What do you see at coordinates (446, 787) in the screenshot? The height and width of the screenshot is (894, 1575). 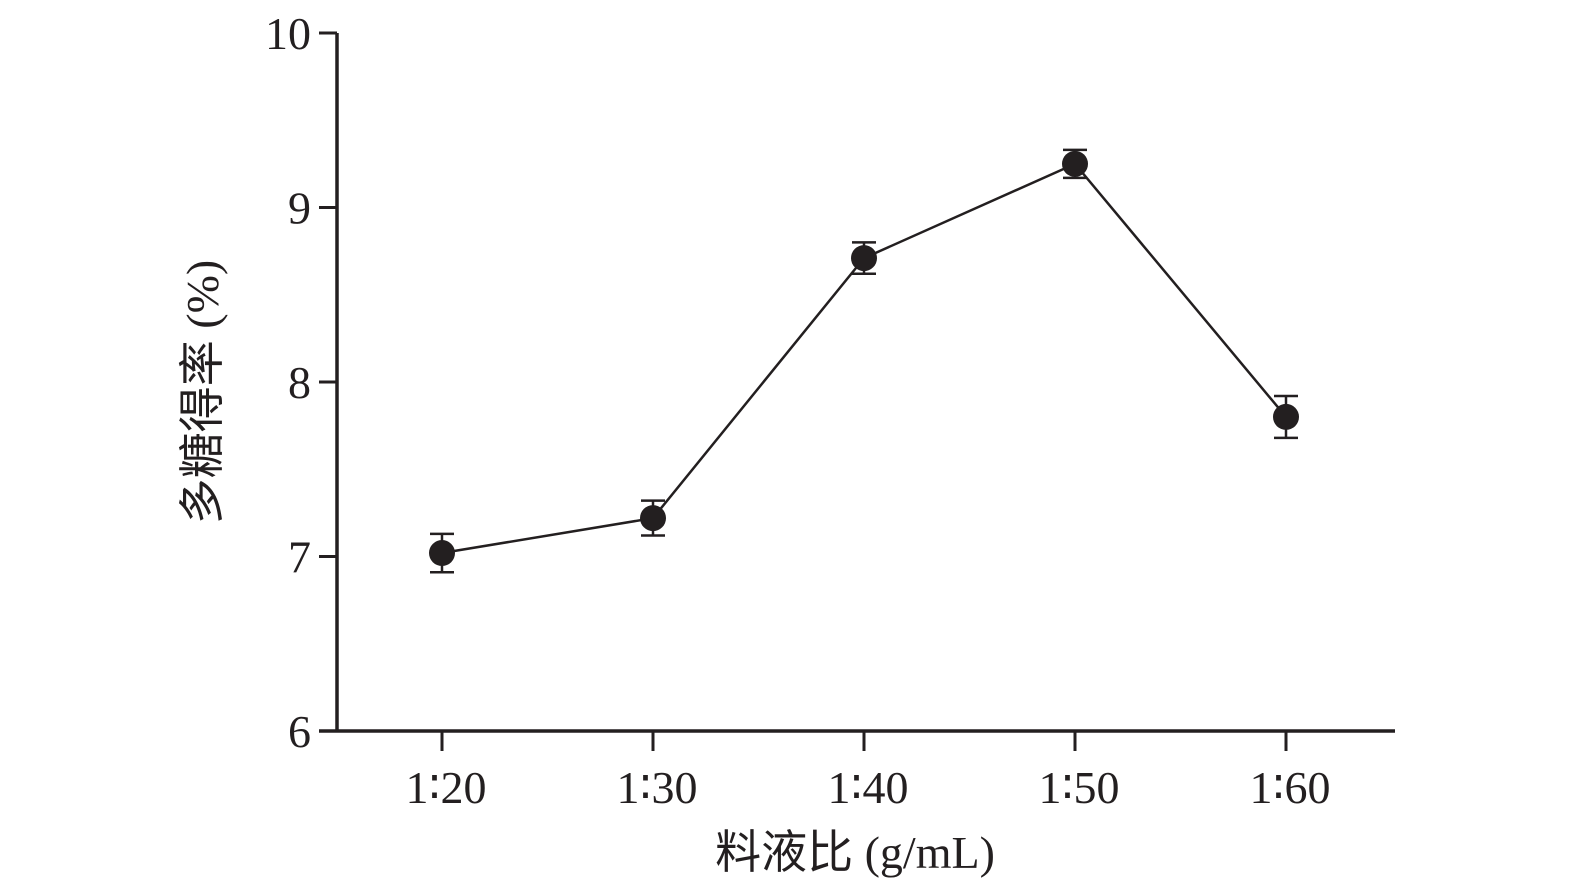 I see `x-tick-label: 1∶20` at bounding box center [446, 787].